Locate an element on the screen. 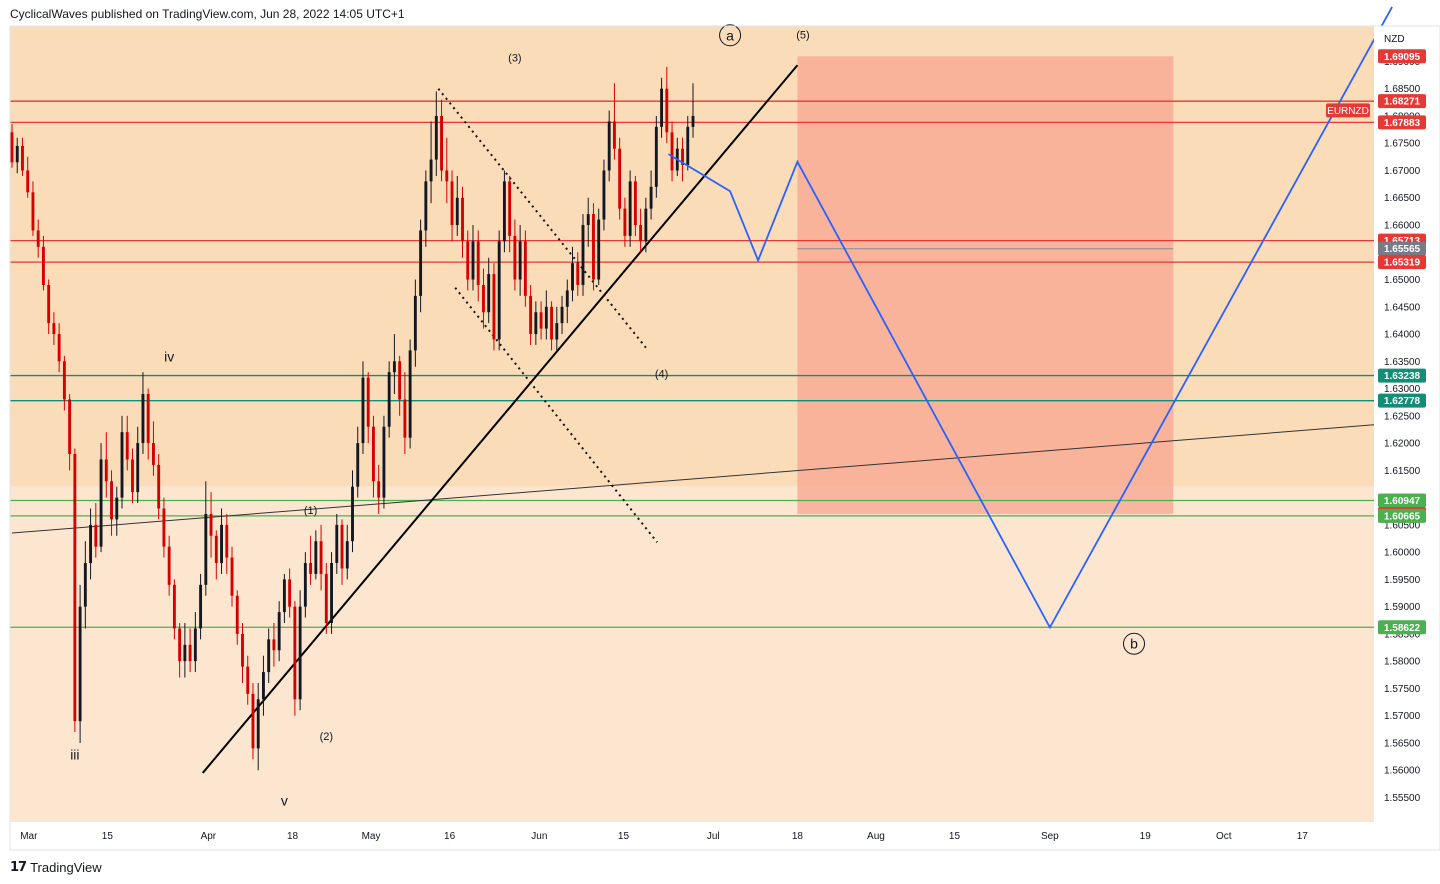 This screenshot has width=1440, height=884. y-tick-label: 1.60500 is located at coordinates (1402, 525).